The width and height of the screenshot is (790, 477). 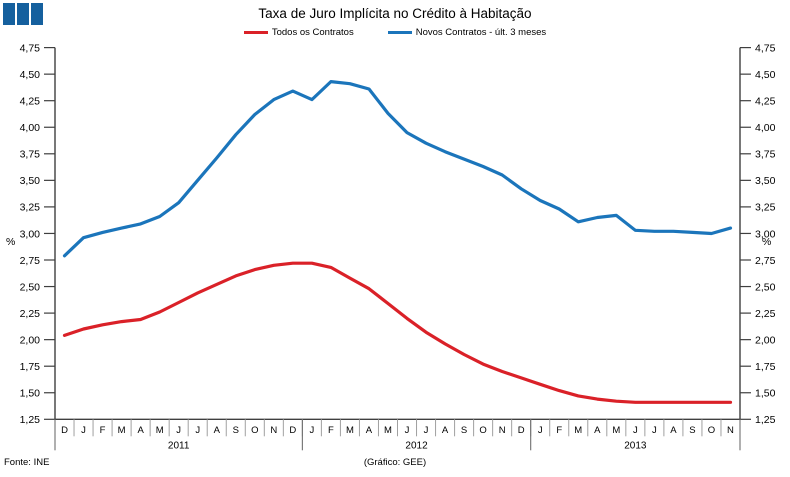 What do you see at coordinates (30, 48) in the screenshot?
I see `y-tick-label-left: 4,75` at bounding box center [30, 48].